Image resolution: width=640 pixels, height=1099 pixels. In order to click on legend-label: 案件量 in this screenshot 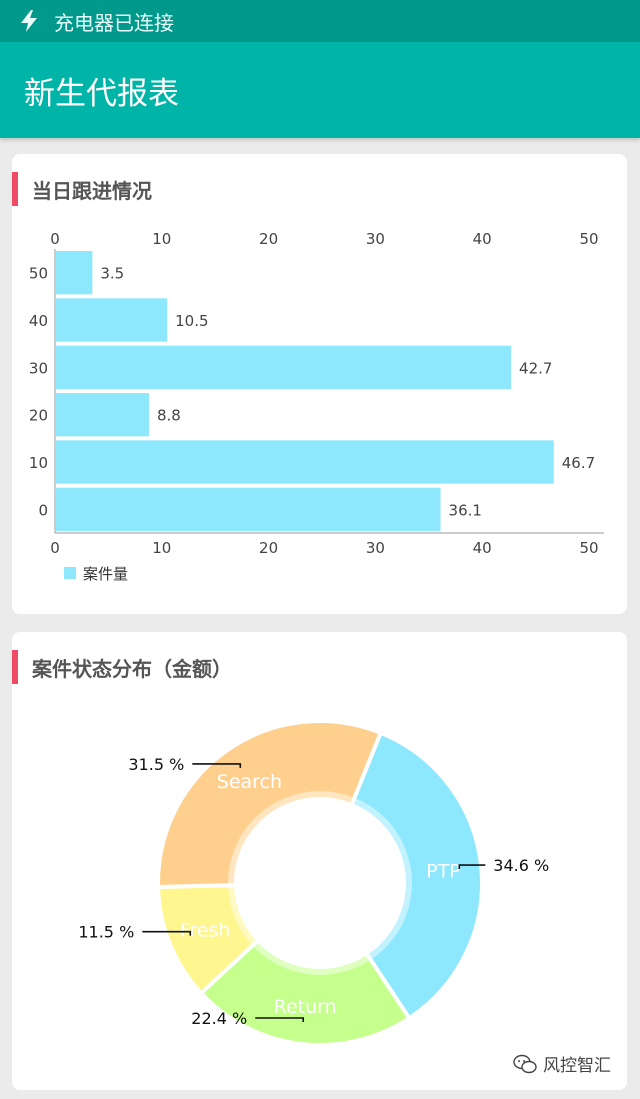, I will do `click(105, 574)`.